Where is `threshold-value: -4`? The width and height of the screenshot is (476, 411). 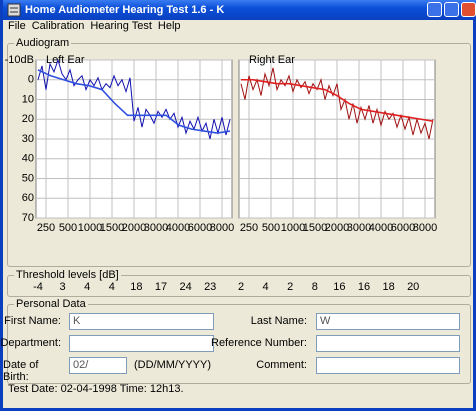 threshold-value: -4 is located at coordinates (38, 287).